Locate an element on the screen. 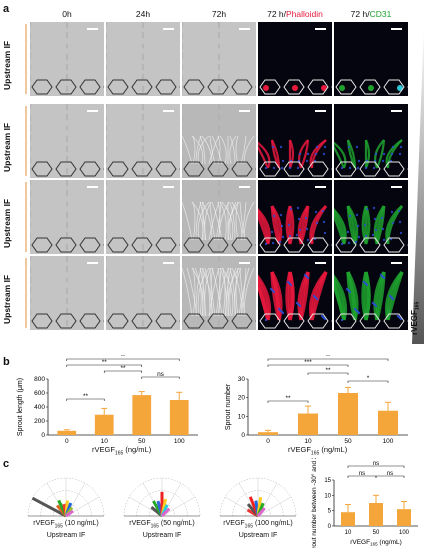 Image resolution: width=427 pixels, height=550 pixels. significance-label: * is located at coordinates (368, 378).